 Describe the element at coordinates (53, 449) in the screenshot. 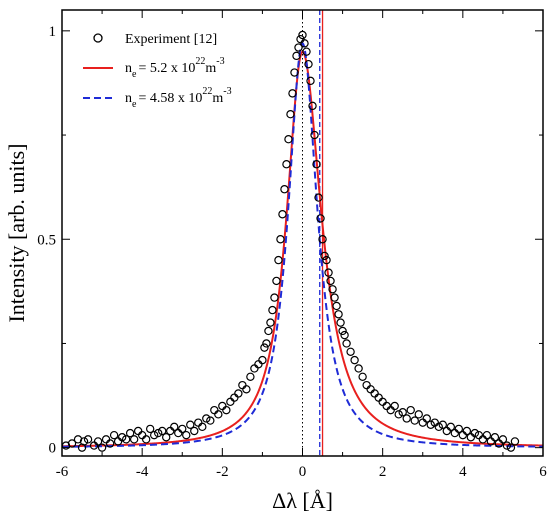

I see `y-tick-label: 0` at that location.